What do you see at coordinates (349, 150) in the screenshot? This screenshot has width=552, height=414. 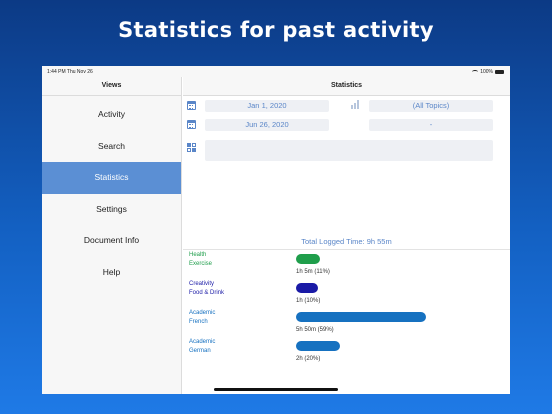 I see `tag-filter-field` at bounding box center [349, 150].